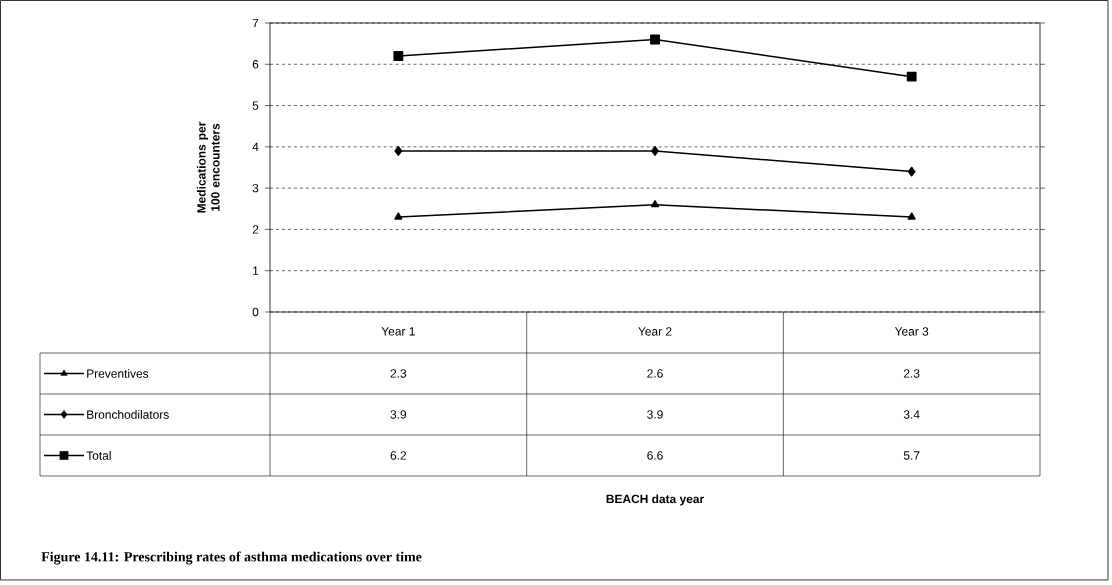 The image size is (1112, 585). What do you see at coordinates (398, 455) in the screenshot?
I see `data-label: 6.2` at bounding box center [398, 455].